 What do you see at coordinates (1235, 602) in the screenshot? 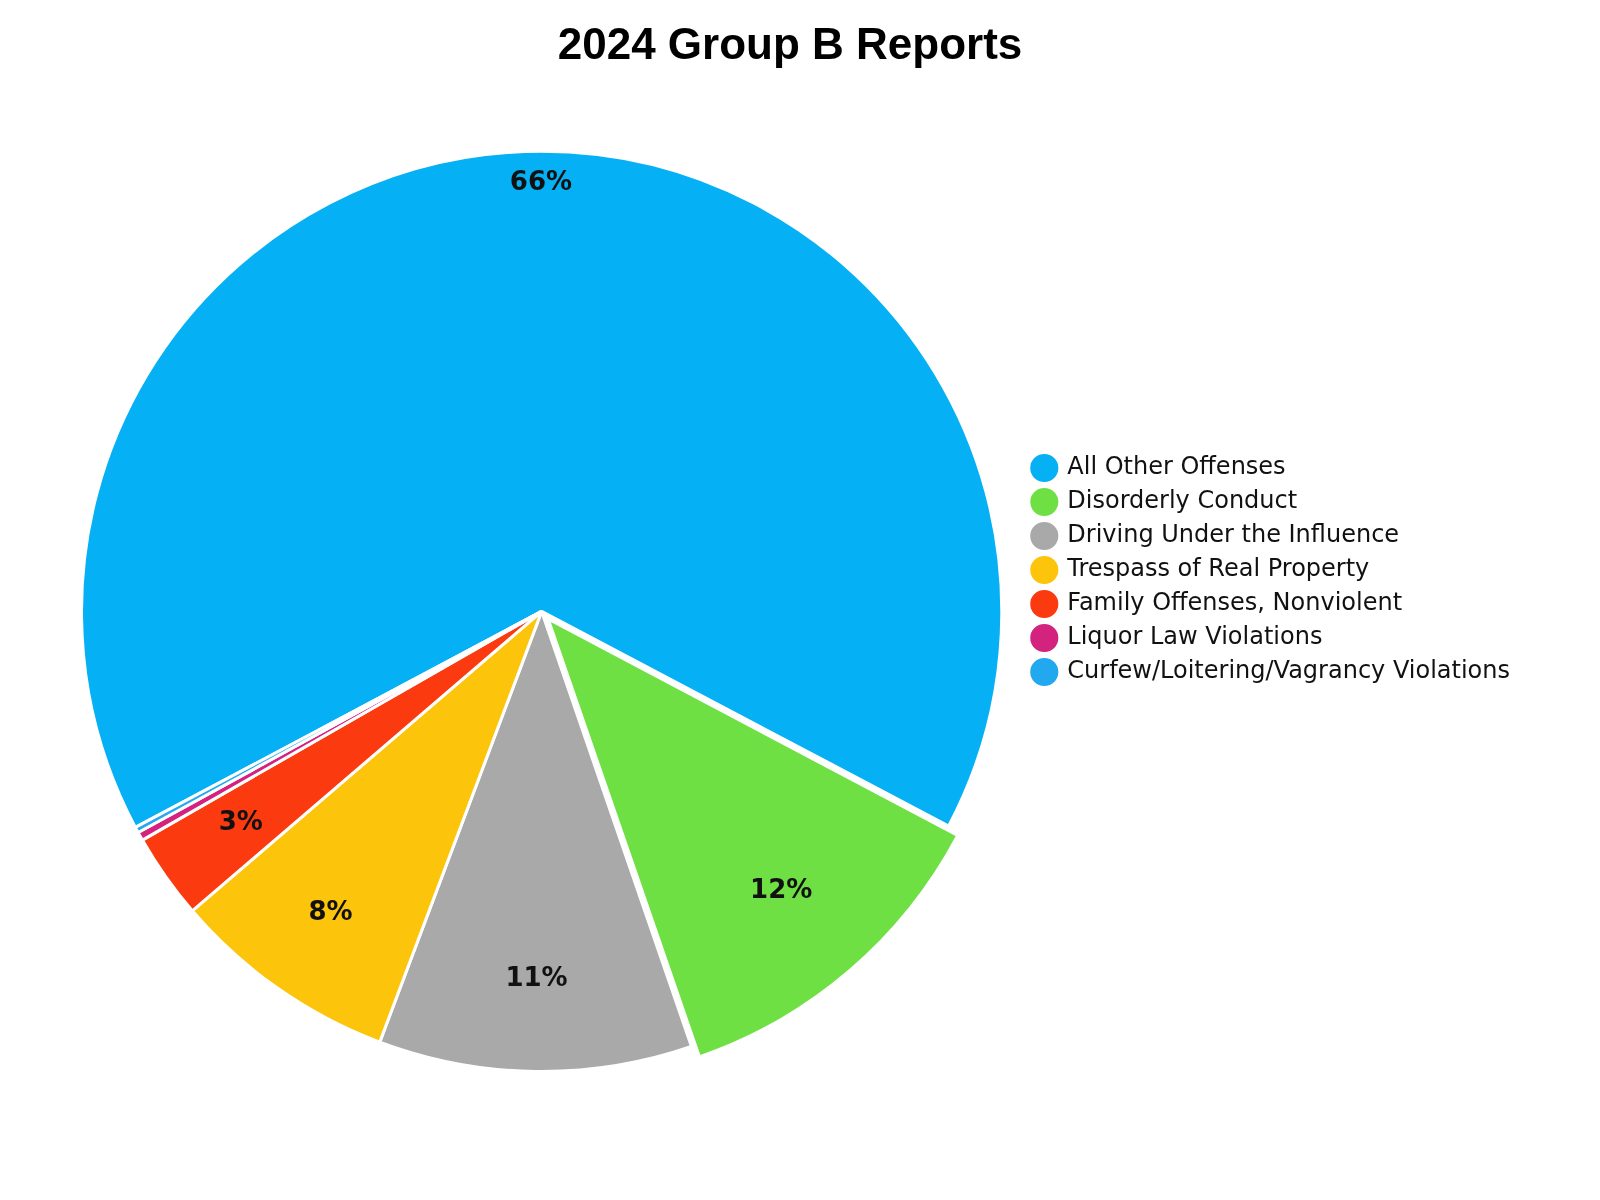
I see `legend-label: Family Offenses, Nonviolent` at bounding box center [1235, 602].